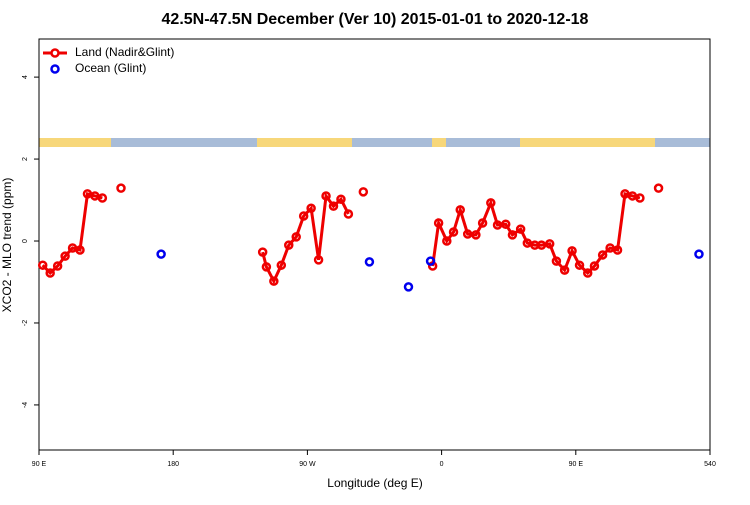 The height and width of the screenshot is (505, 750). What do you see at coordinates (442, 464) in the screenshot?
I see `x-tick-label: 0` at bounding box center [442, 464].